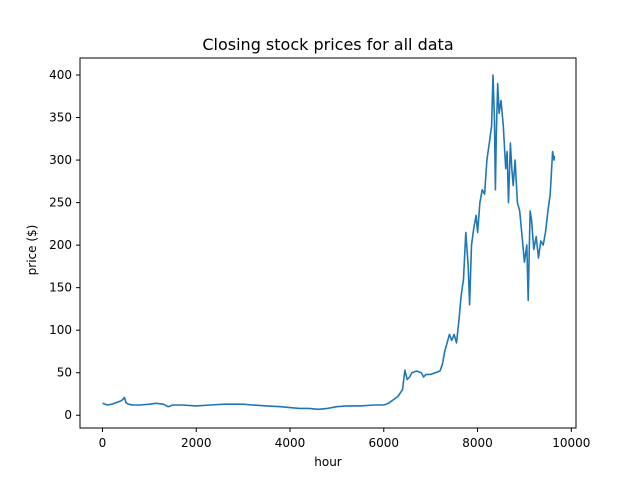  I want to click on y-tick-label: 350, so click(60, 118).